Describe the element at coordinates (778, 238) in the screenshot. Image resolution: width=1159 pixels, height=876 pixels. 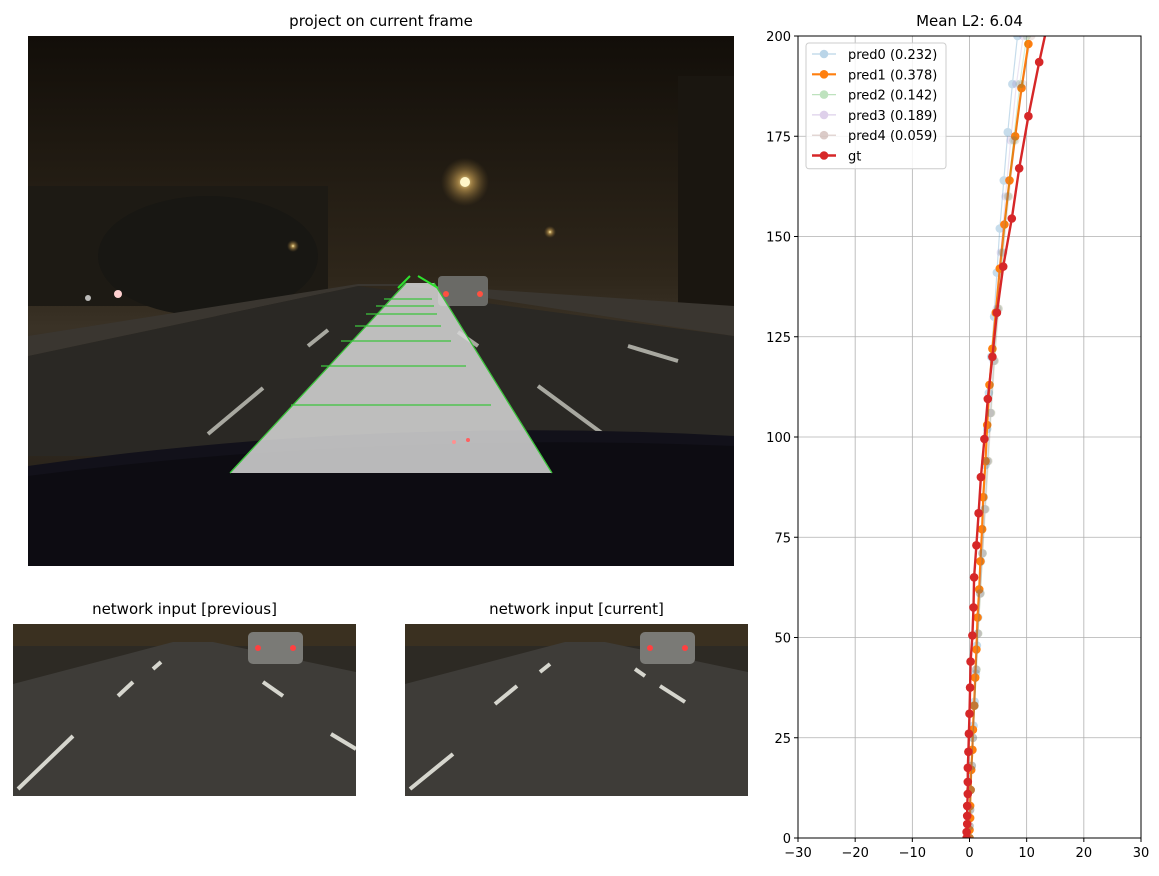
I see `y-tick-label: 150` at that location.